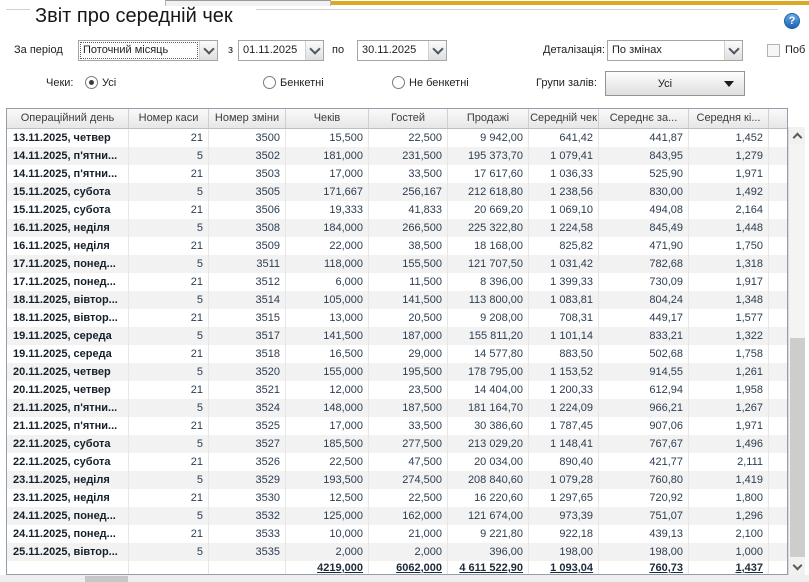  Describe the element at coordinates (327, 228) in the screenshot. I see `cell-value: 184,000` at that location.